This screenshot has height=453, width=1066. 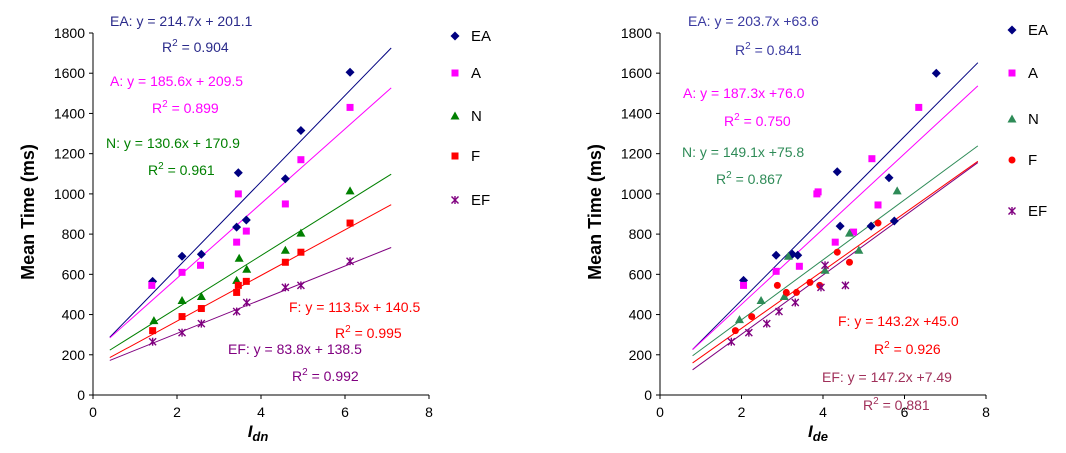 I want to click on x-tick-label: 0, so click(x=660, y=412).